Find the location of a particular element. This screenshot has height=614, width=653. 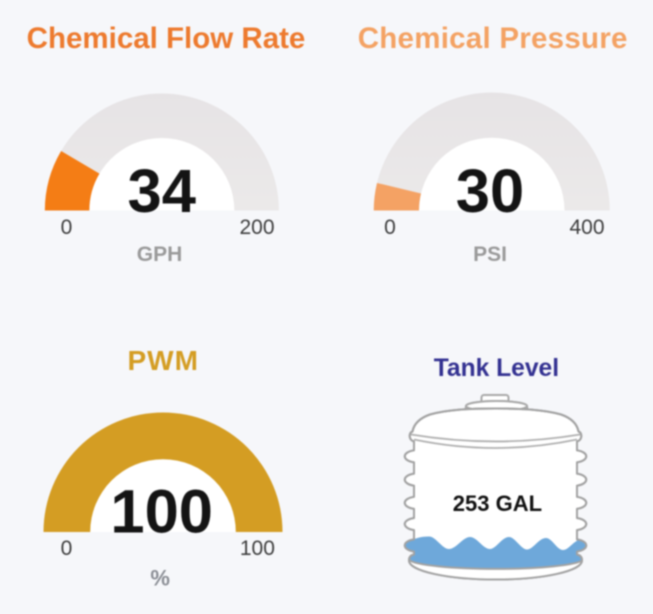

svg-text: 400 is located at coordinates (586, 227).